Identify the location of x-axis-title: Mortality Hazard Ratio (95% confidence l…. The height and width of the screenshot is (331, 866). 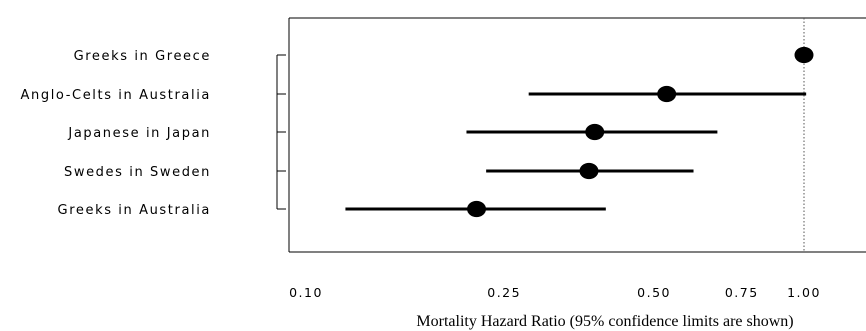
(604, 321).